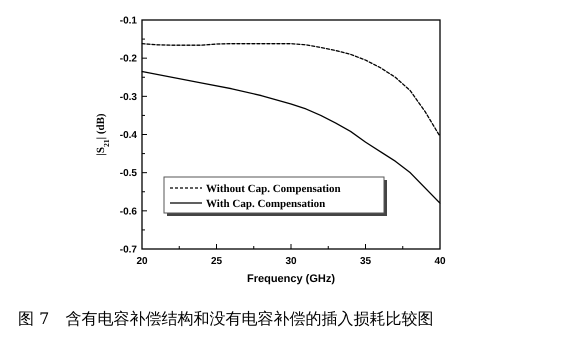 This screenshot has width=575, height=344. What do you see at coordinates (366, 261) in the screenshot?
I see `x-tick-label: 35` at bounding box center [366, 261].